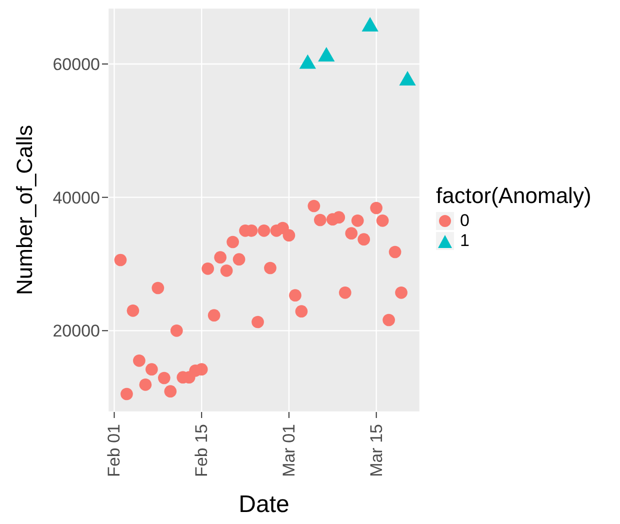 The image size is (620, 524). Describe the element at coordinates (465, 221) in the screenshot. I see `legend-label: 0` at that location.